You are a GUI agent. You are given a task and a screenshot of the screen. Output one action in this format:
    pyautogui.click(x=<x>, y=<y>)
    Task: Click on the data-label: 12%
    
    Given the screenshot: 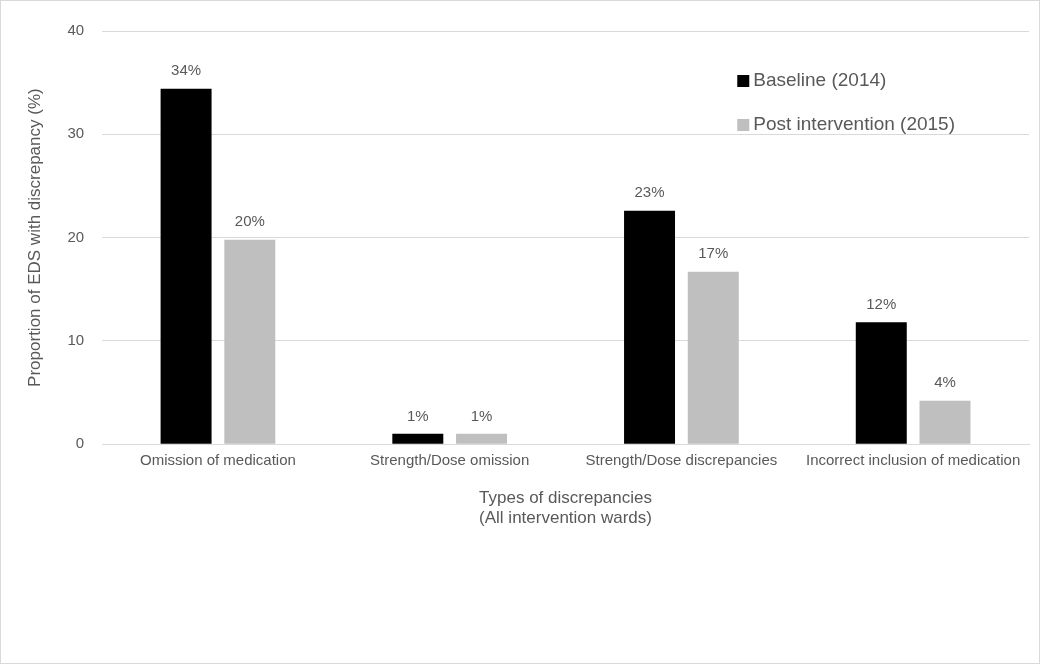 What is the action you would take?
    pyautogui.click(x=881, y=303)
    